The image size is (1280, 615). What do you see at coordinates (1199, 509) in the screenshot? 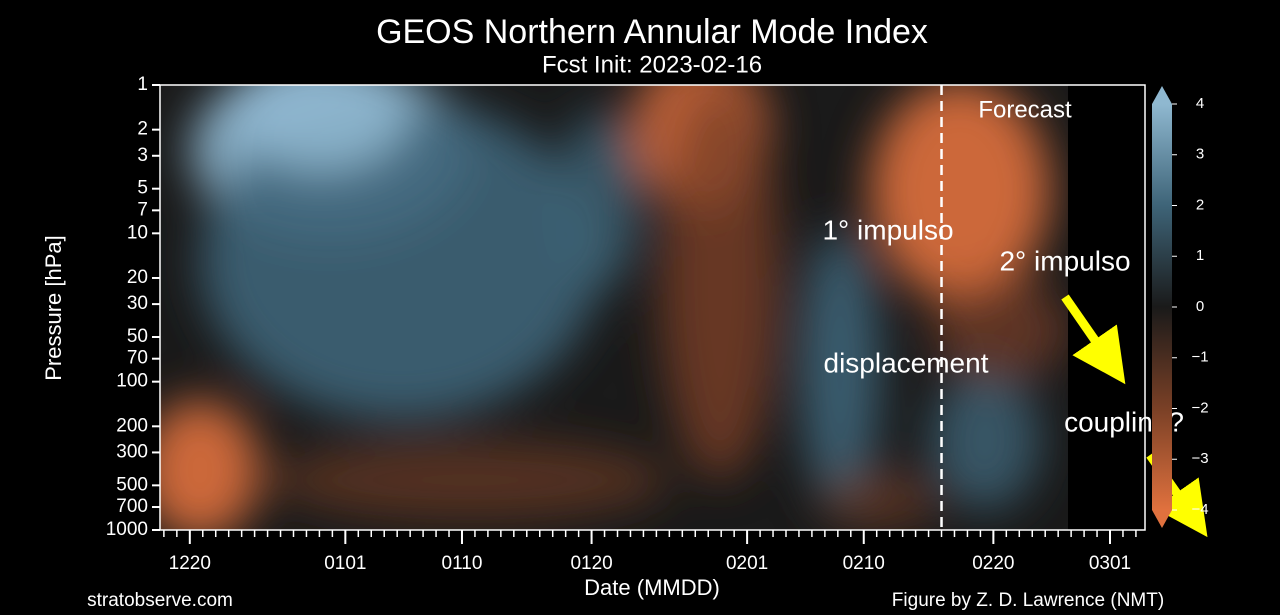
I see `colorbar-tick-label: −4` at bounding box center [1199, 509].